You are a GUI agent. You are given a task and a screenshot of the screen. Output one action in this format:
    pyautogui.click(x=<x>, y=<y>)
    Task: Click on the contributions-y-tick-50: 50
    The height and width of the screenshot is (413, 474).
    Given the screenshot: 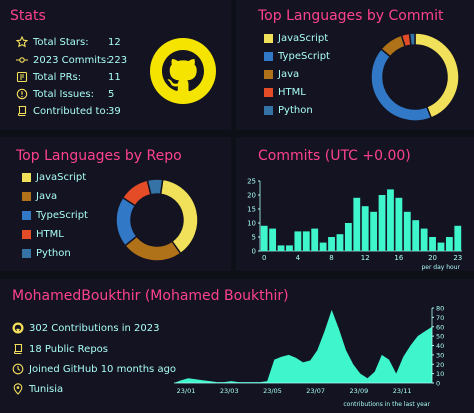 What is the action you would take?
    pyautogui.click(x=440, y=337)
    